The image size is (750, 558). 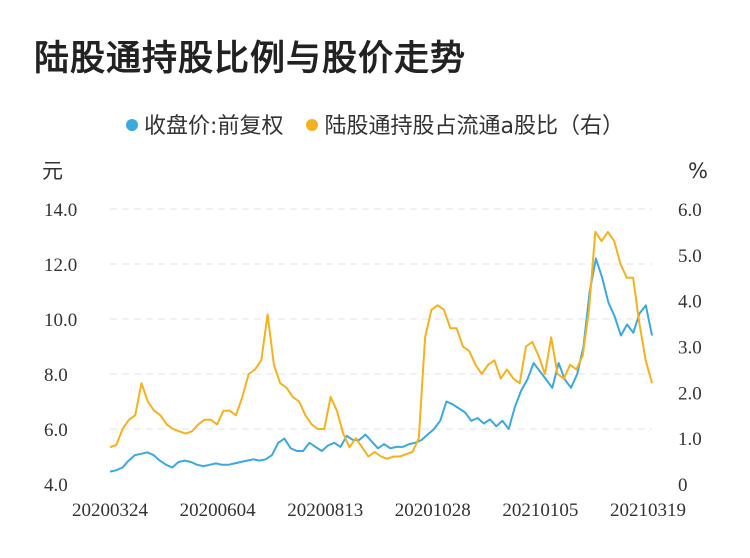 I want to click on y-left-tick-label: 8.0, so click(x=56, y=375).